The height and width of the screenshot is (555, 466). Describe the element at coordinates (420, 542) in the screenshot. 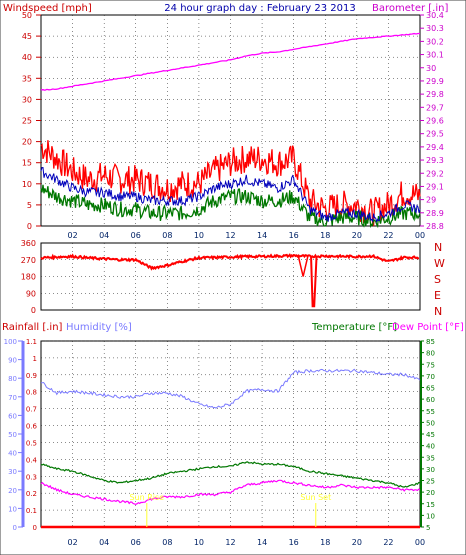

I see `rain-x-tick-label: 00` at that location.